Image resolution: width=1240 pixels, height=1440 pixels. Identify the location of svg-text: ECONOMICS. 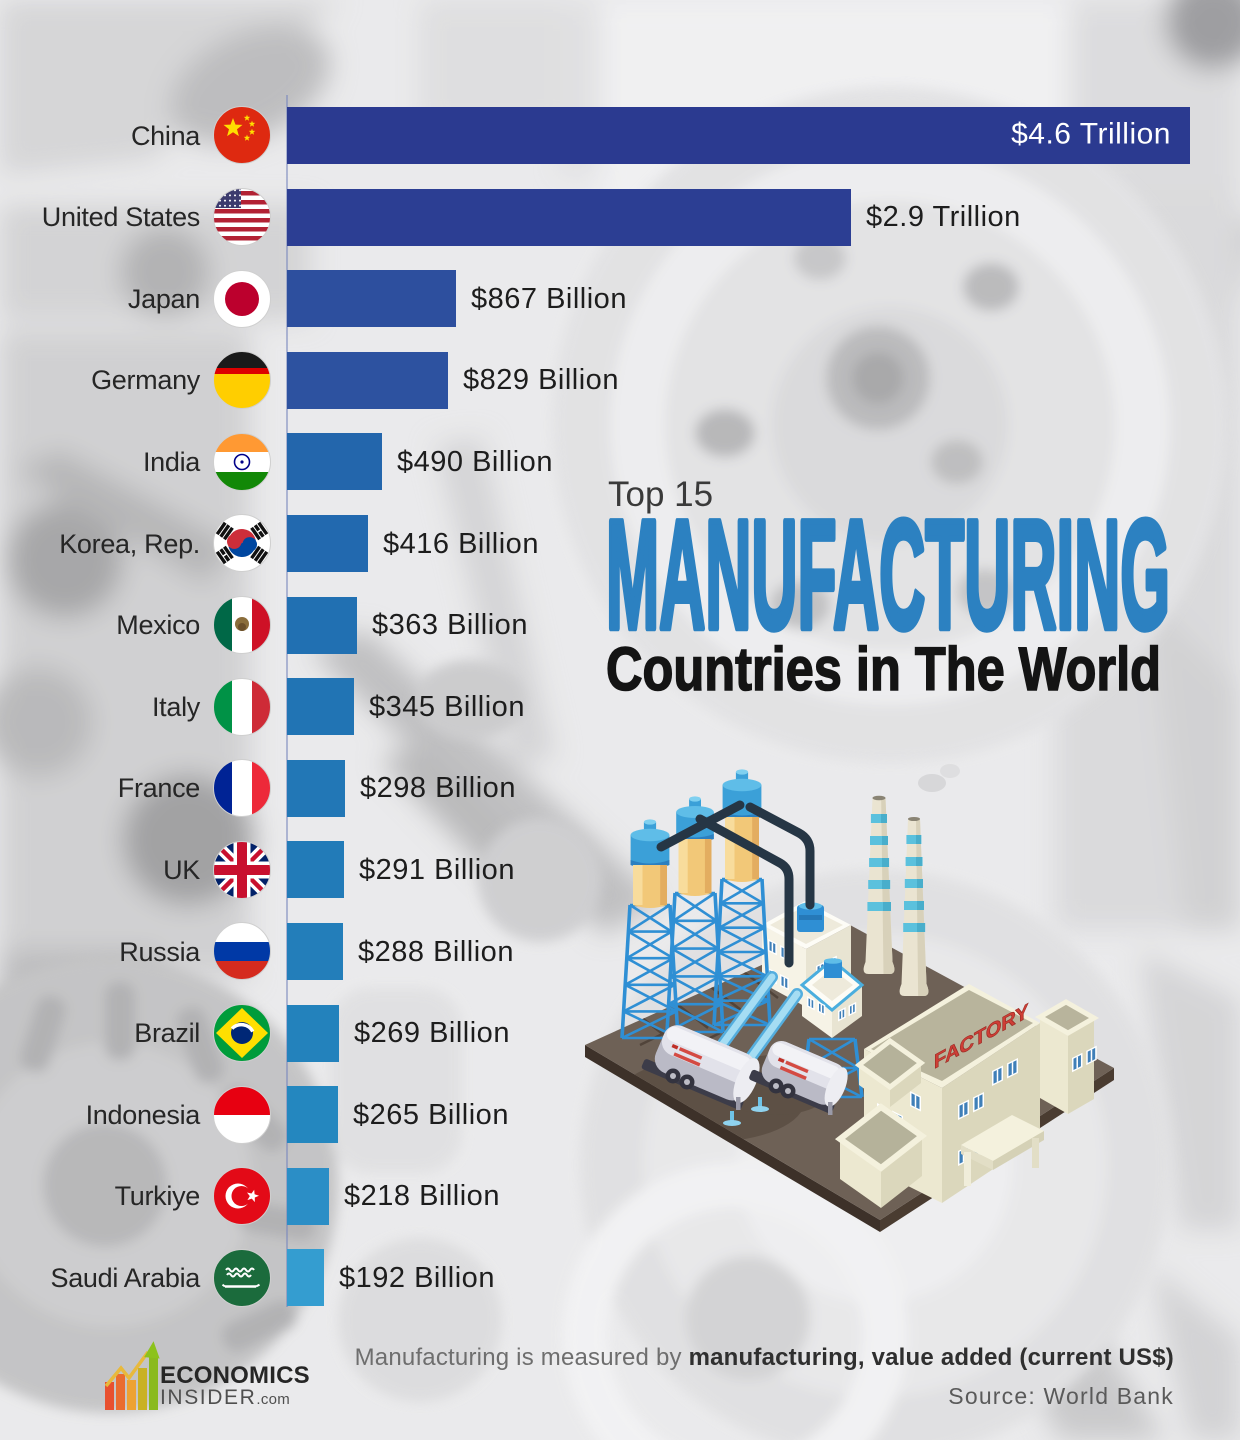
(235, 1375).